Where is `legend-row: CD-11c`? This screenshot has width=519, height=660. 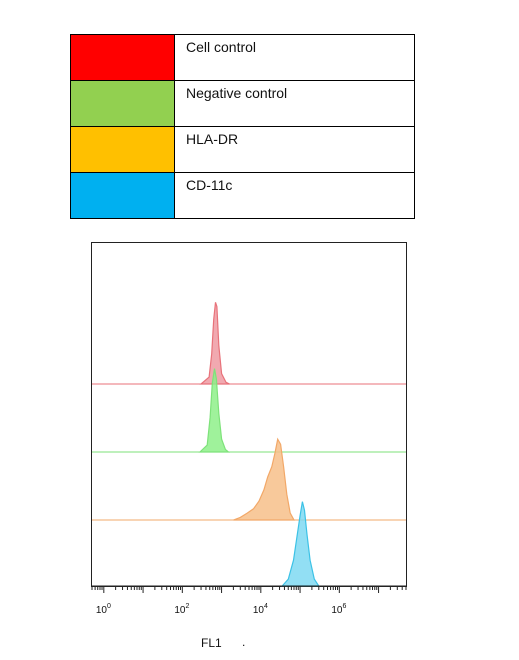
legend-row: CD-11c is located at coordinates (242, 195).